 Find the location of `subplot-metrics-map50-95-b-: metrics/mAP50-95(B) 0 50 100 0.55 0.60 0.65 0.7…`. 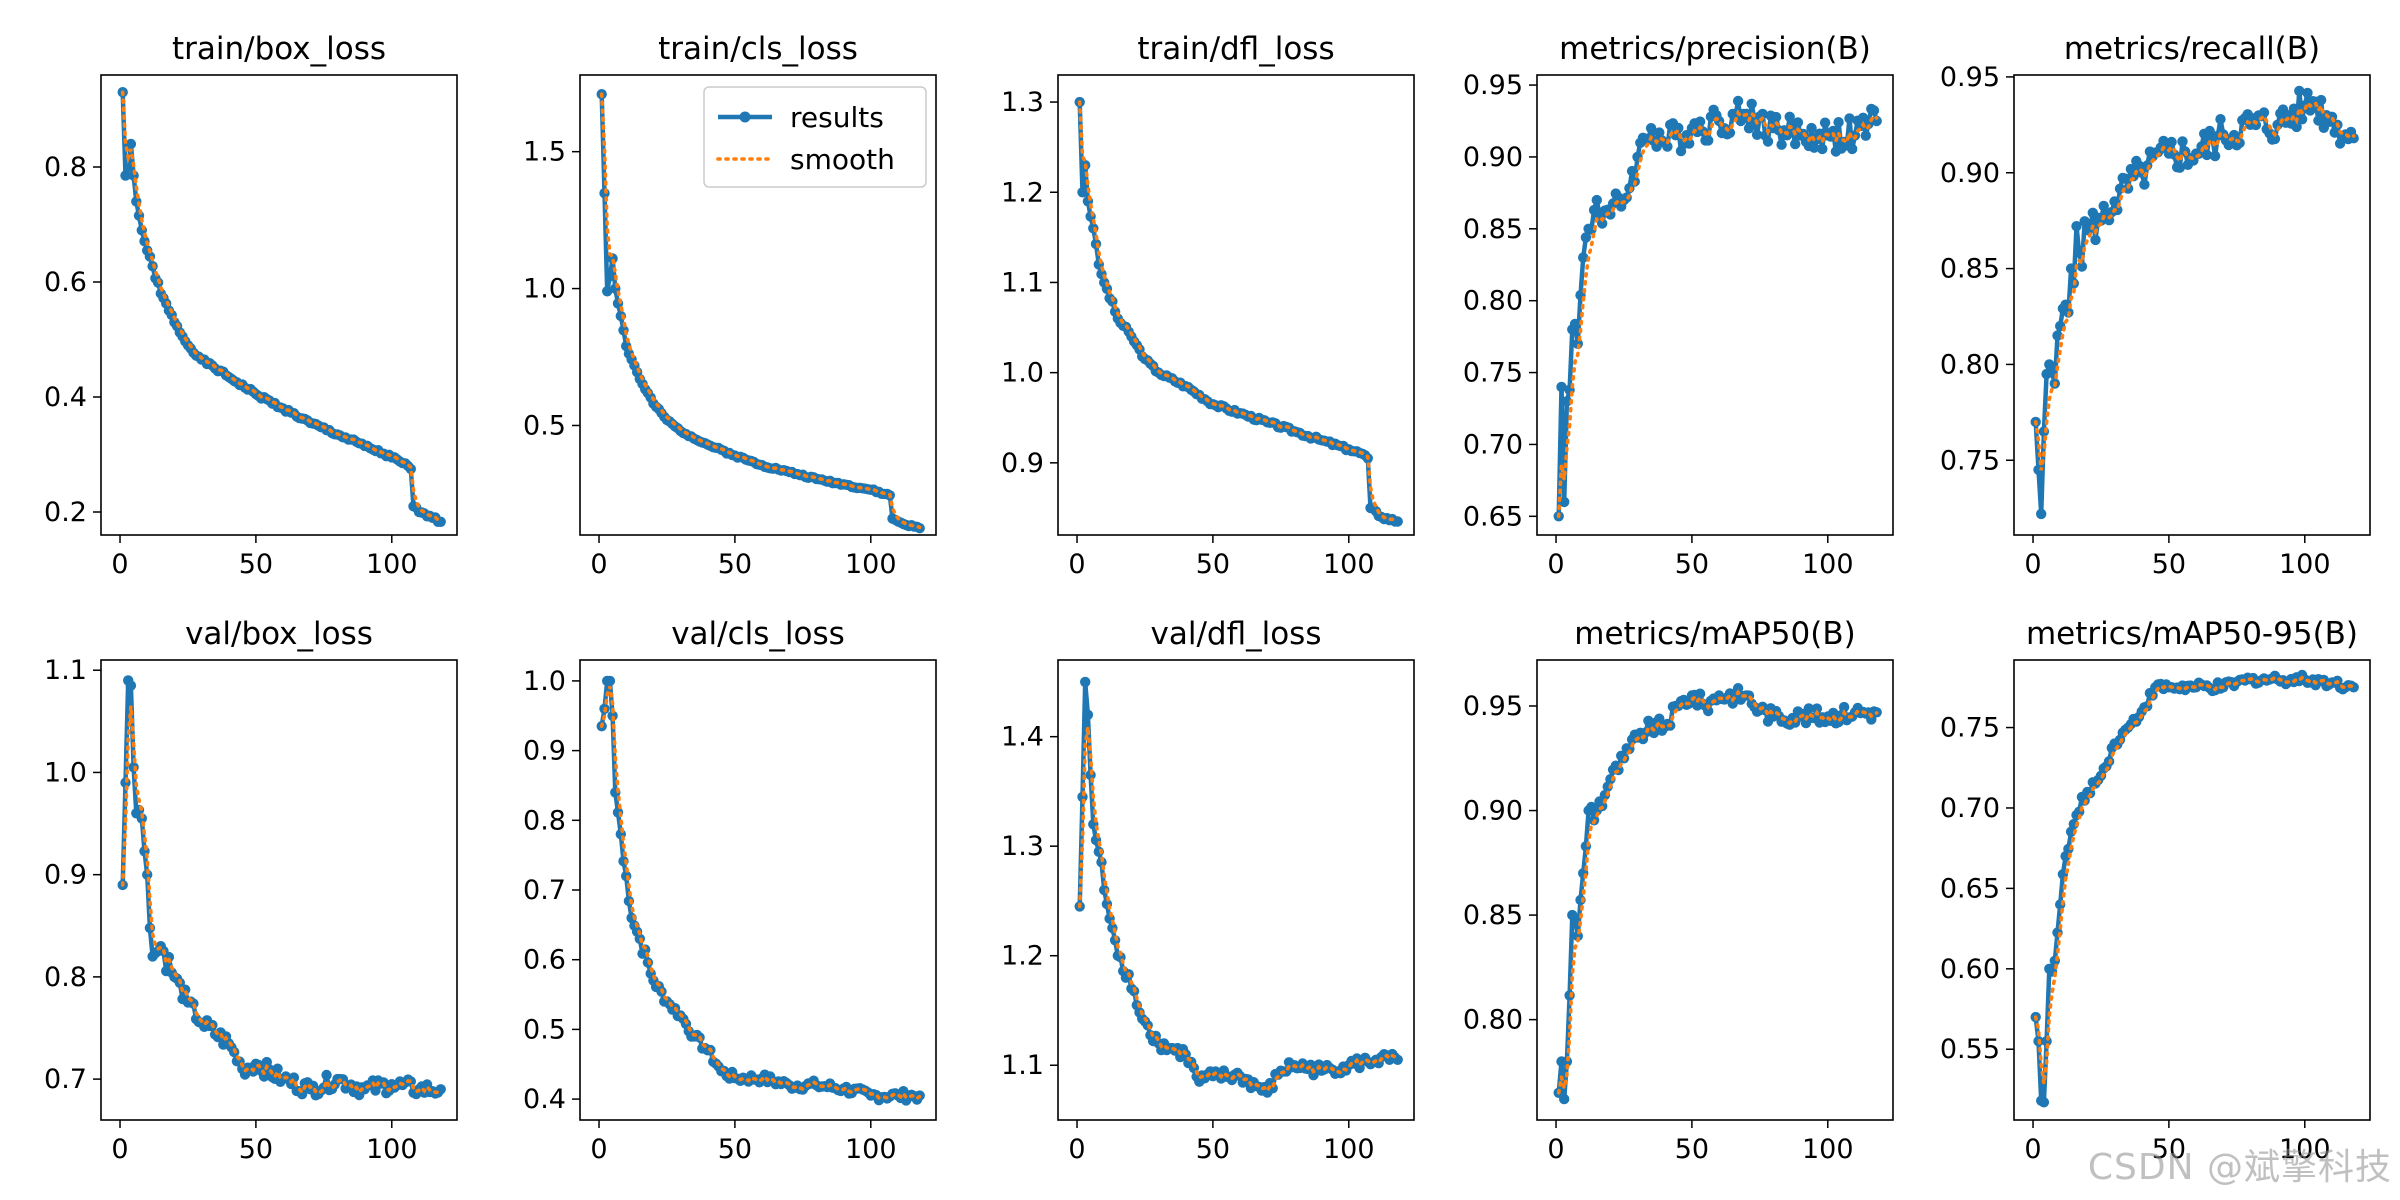

subplot-metrics-map50-95-b-: metrics/mAP50-95(B) 0 50 100 0.55 0.60 0.65 0.7… is located at coordinates (2155, 890).